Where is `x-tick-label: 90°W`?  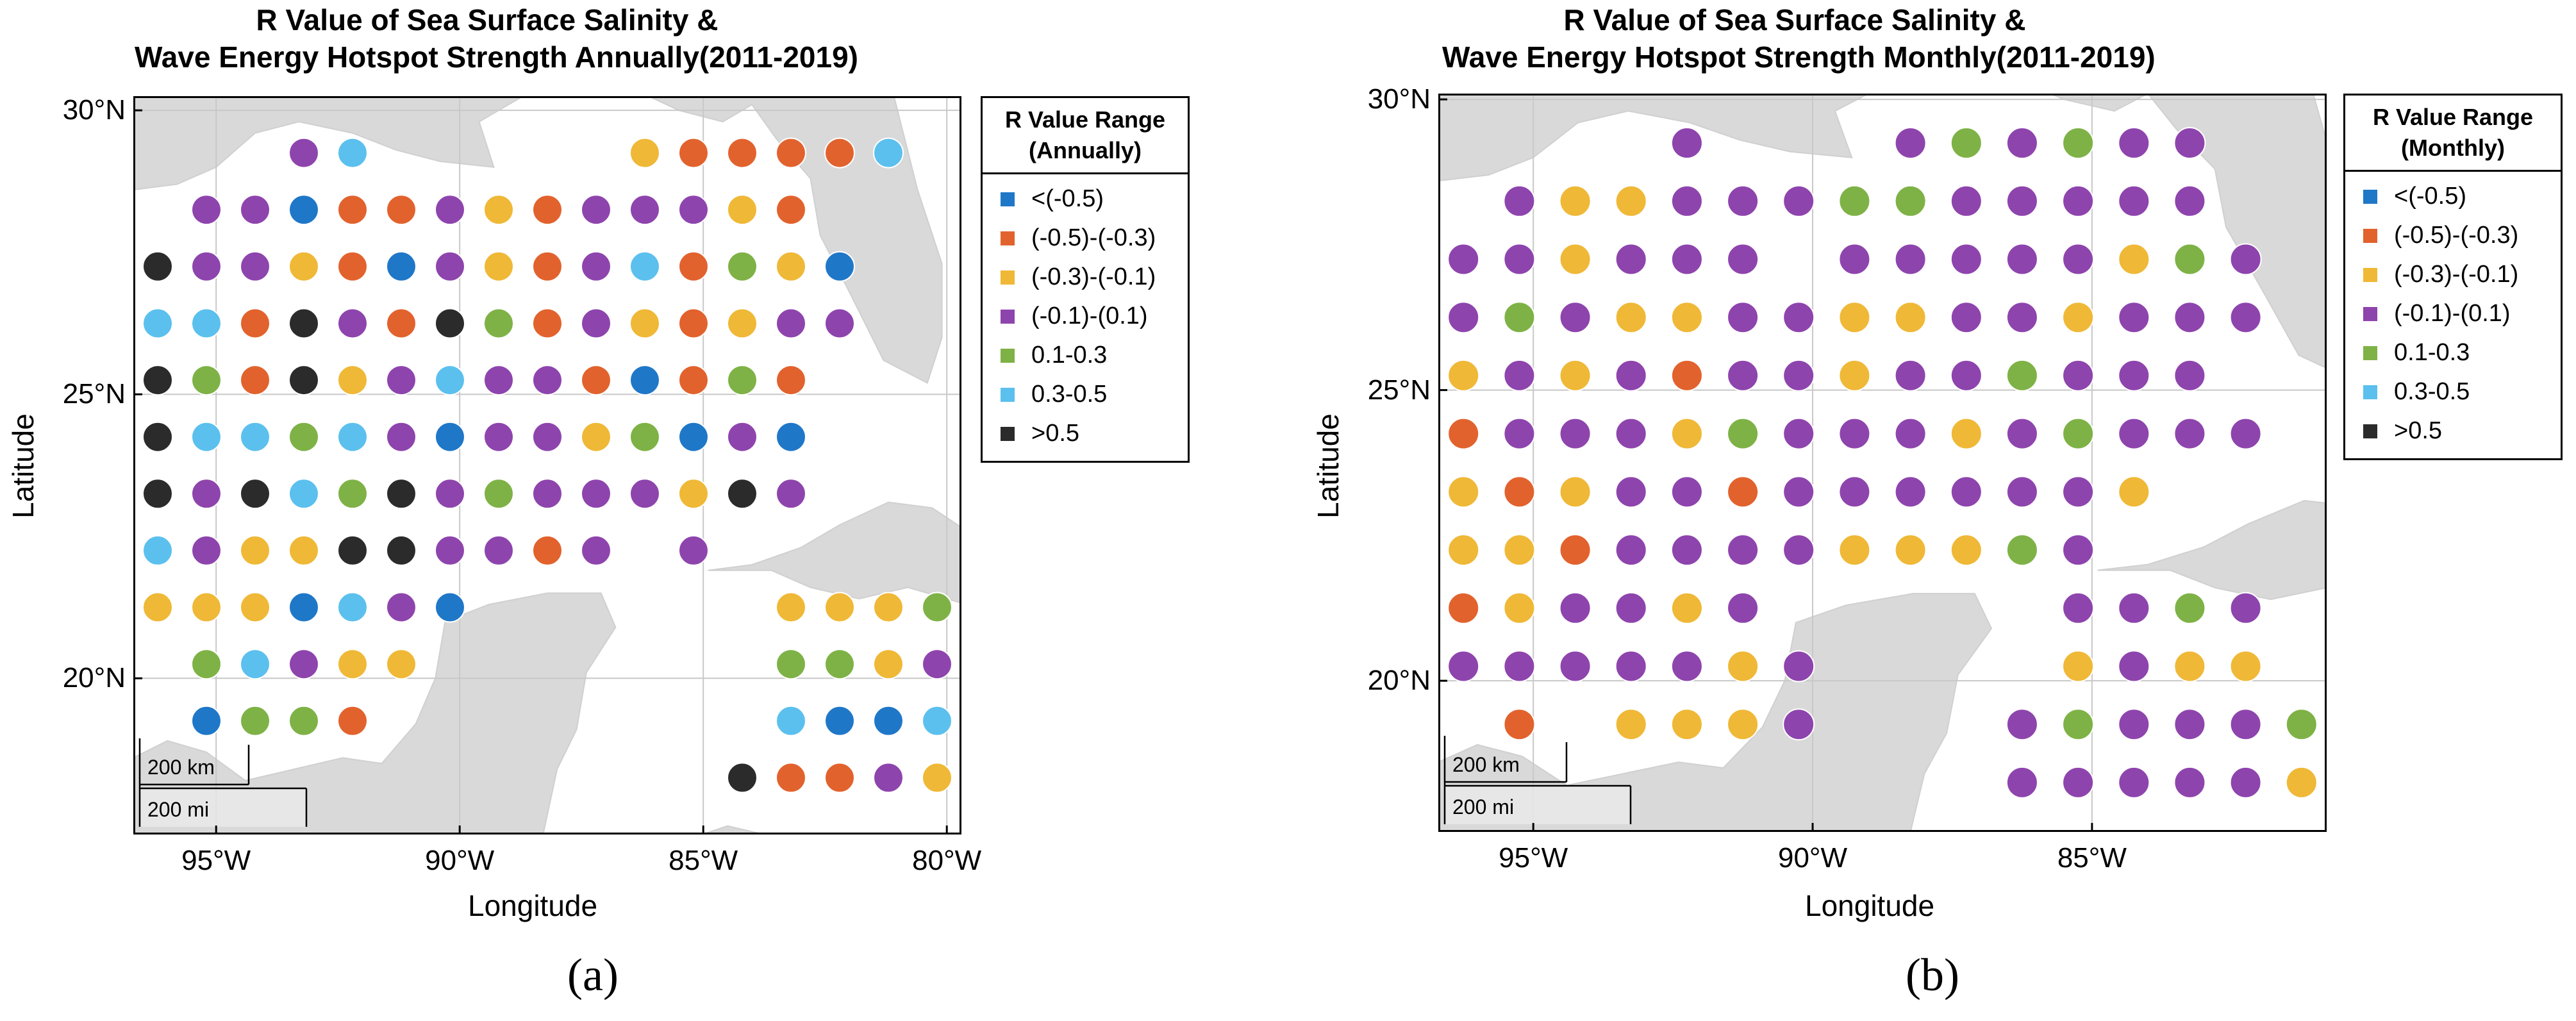
x-tick-label: 90°W is located at coordinates (1812, 858).